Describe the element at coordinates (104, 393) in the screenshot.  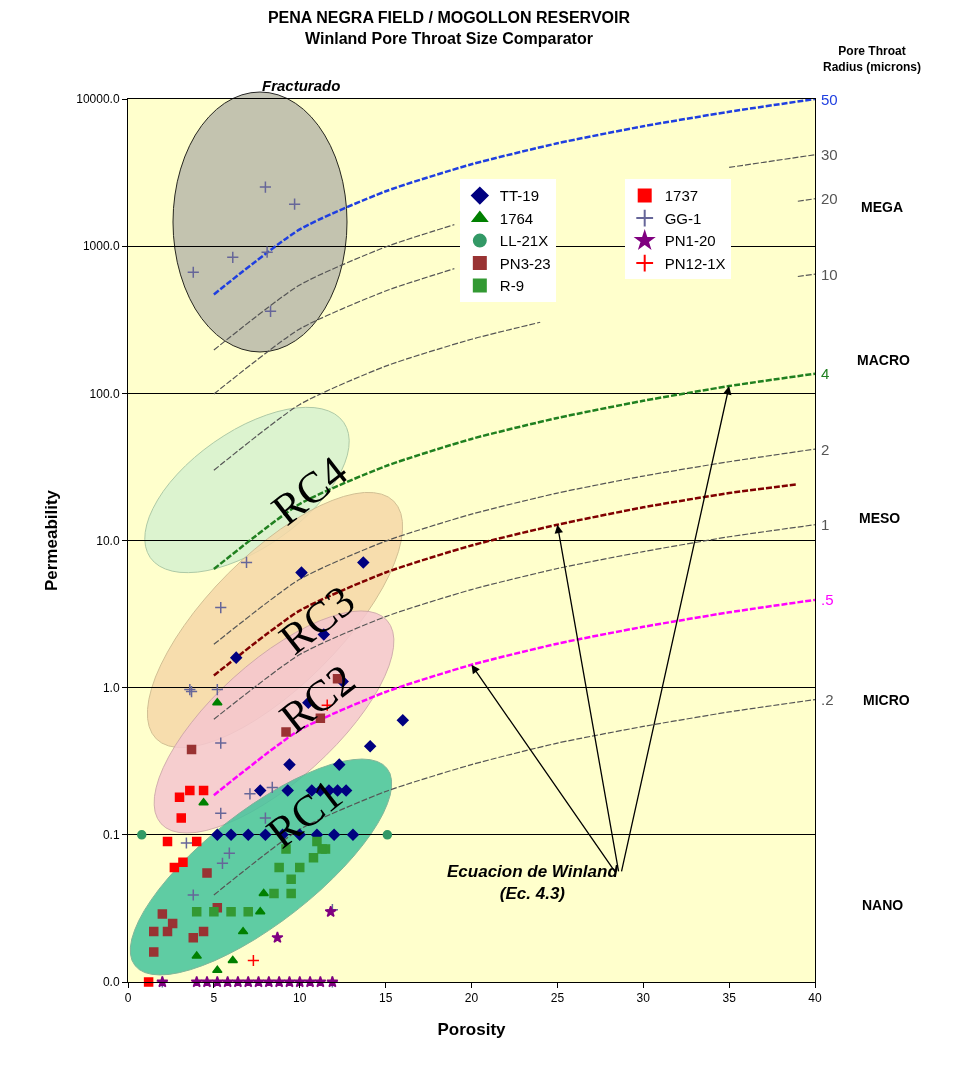
I see `y-tick-label: 100.0` at that location.